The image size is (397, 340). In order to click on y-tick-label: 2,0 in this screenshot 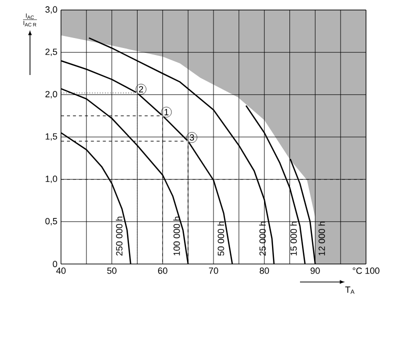, I will do `click(51, 94)`.